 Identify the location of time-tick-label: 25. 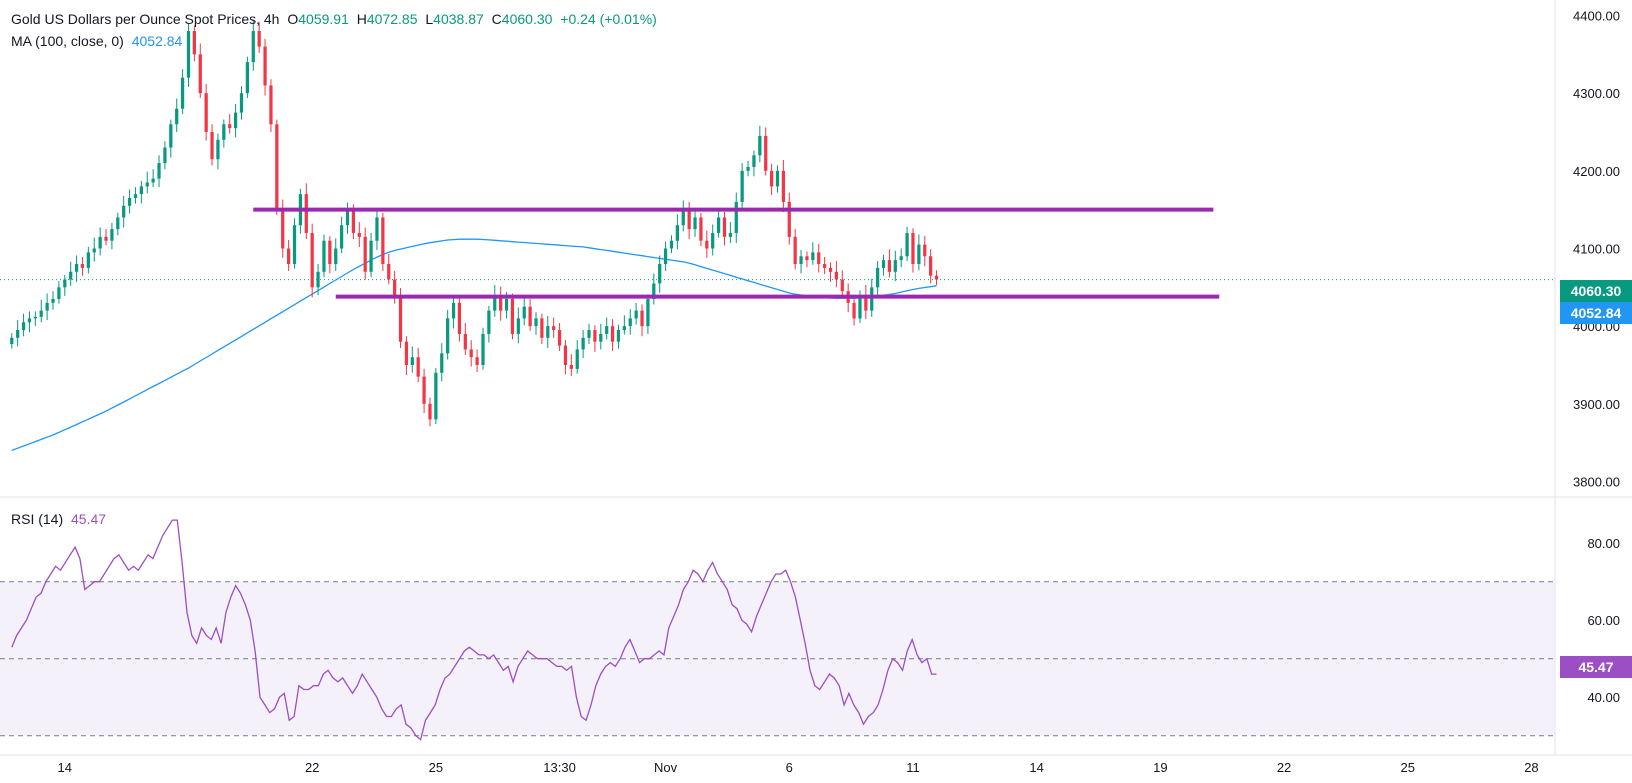
(1408, 767).